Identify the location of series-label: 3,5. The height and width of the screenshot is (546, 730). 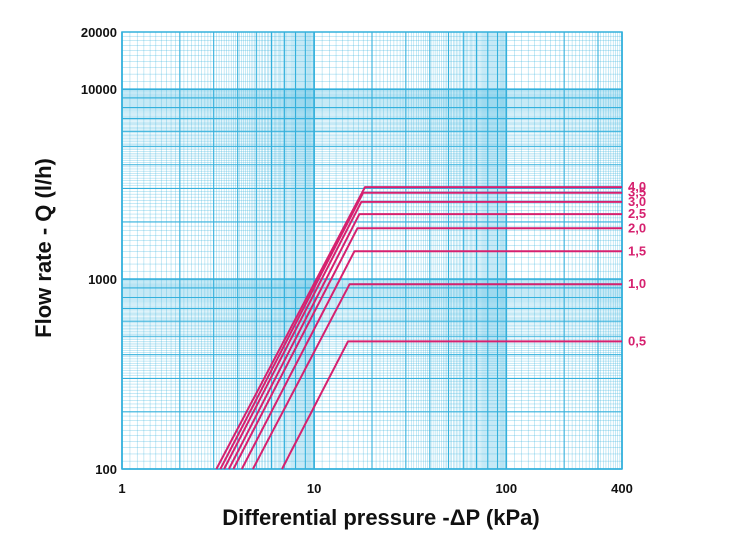
(637, 192).